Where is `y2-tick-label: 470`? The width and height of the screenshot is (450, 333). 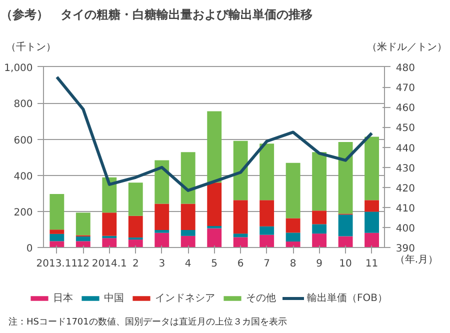 y2-tick-label: 470 is located at coordinates (405, 88).